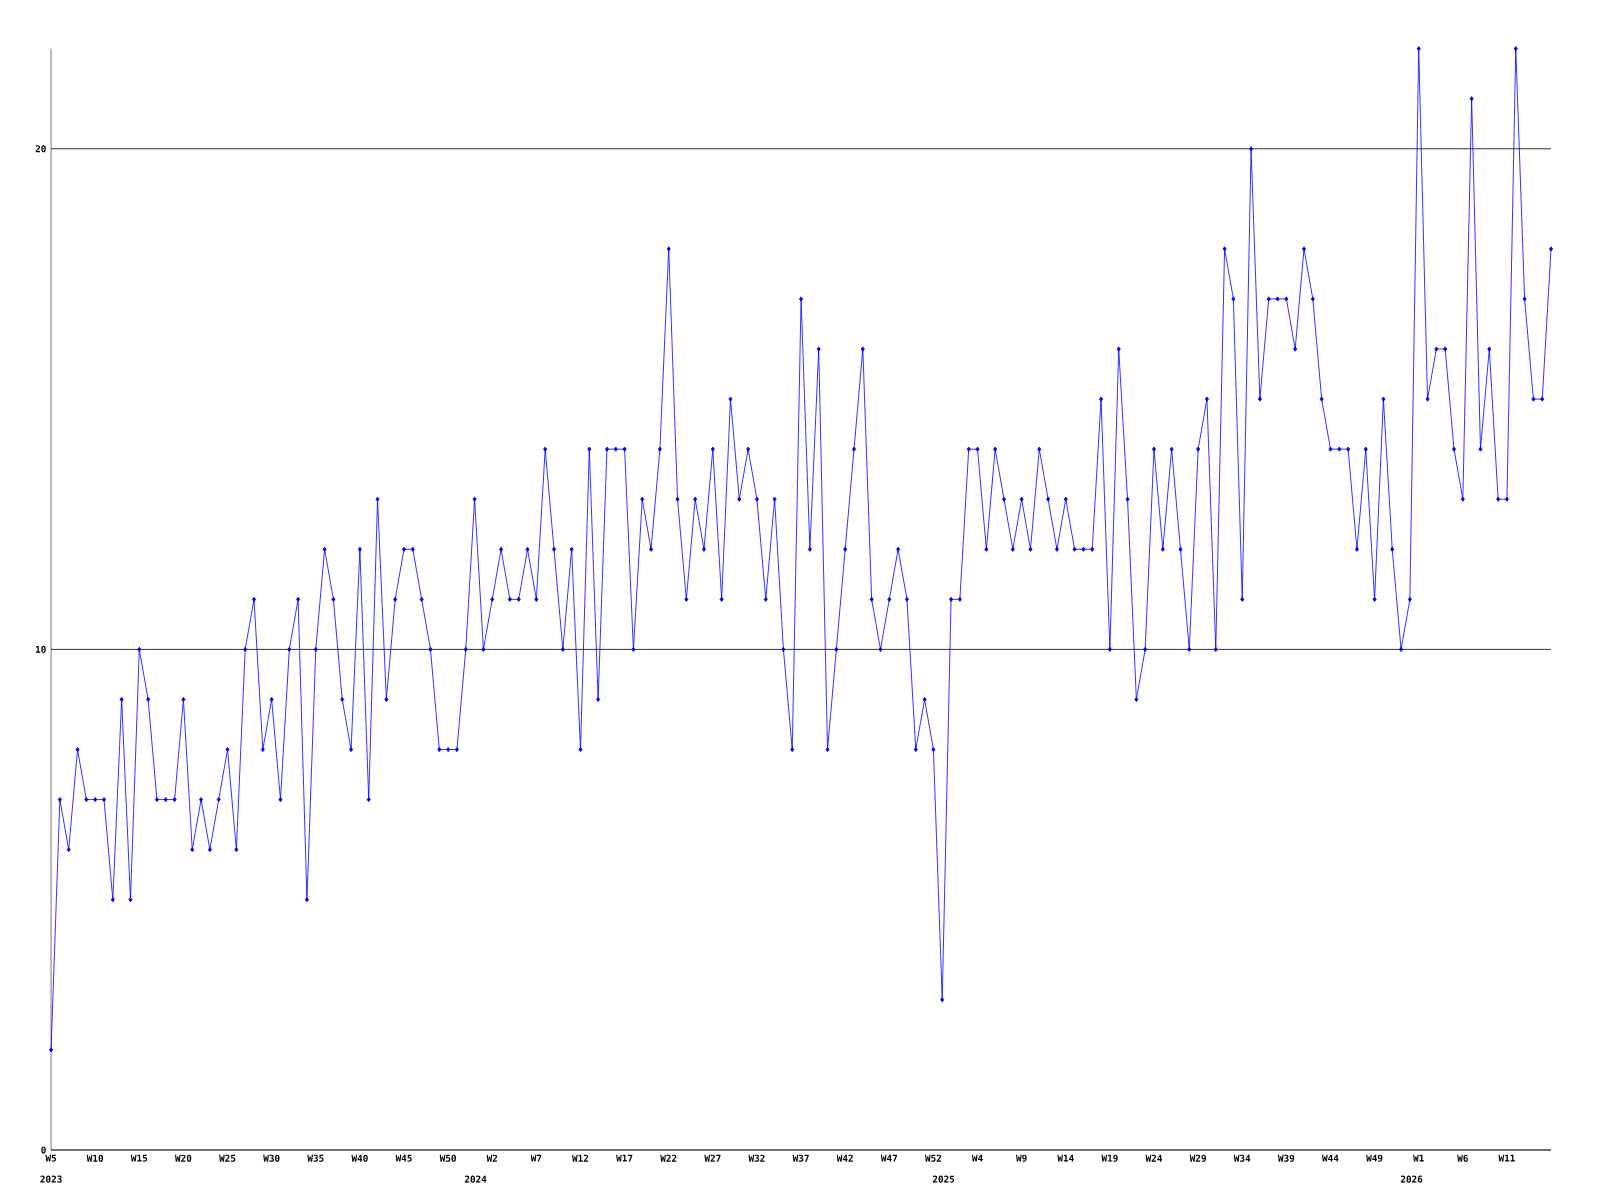 This screenshot has width=1600, height=1200. What do you see at coordinates (844, 1158) in the screenshot?
I see `x-tick-label: W42` at bounding box center [844, 1158].